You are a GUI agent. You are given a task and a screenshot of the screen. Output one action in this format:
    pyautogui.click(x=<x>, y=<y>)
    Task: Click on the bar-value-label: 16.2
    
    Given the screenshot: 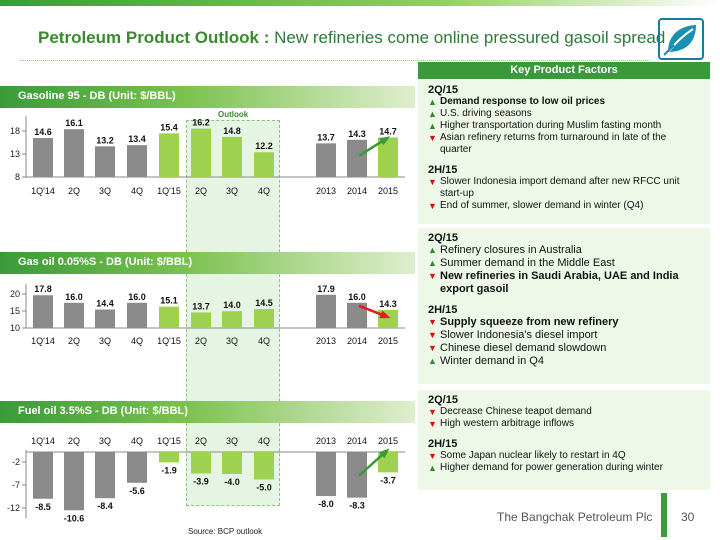 What is the action you would take?
    pyautogui.click(x=201, y=123)
    